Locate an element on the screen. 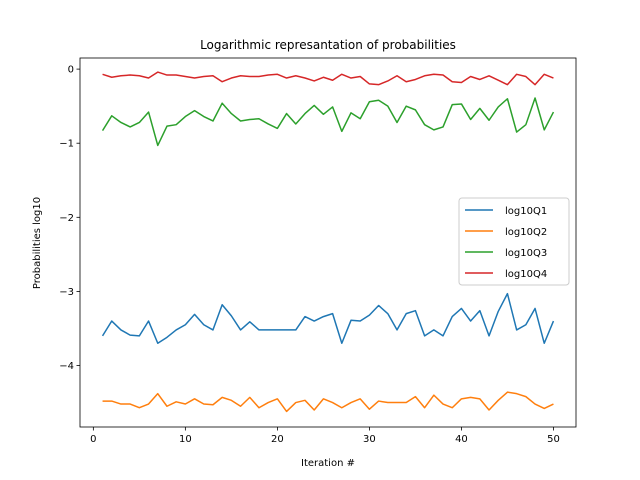 The image size is (640, 480). legend-label-log10q3: log10Q3 is located at coordinates (526, 253).